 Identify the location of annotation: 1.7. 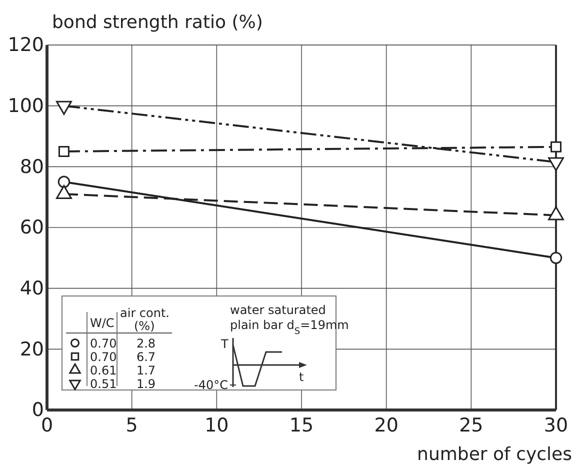
(146, 371).